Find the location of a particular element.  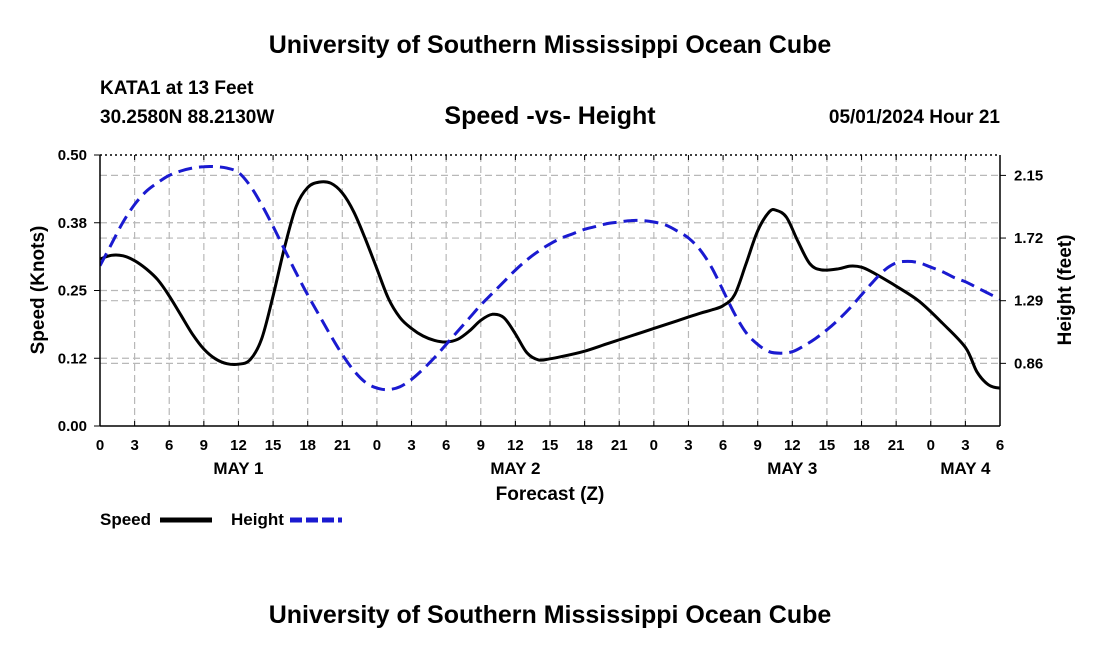

x-axis-label: Forecast (Z) is located at coordinates (550, 494).